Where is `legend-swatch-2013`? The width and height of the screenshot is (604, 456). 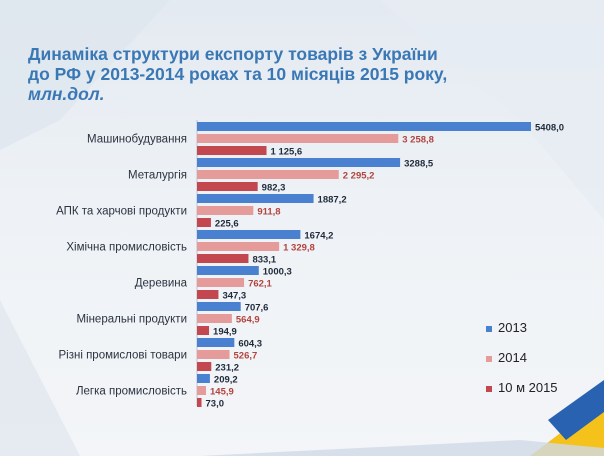
legend-swatch-2013 is located at coordinates (489, 329).